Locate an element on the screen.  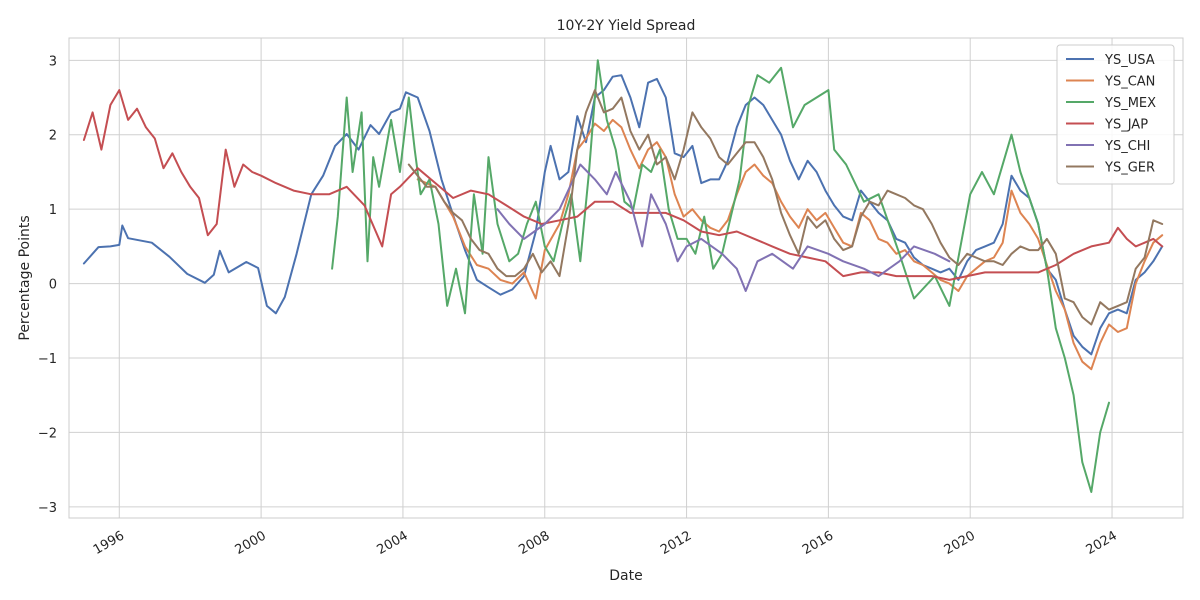
y-tick-label: 2 is located at coordinates (53, 136).